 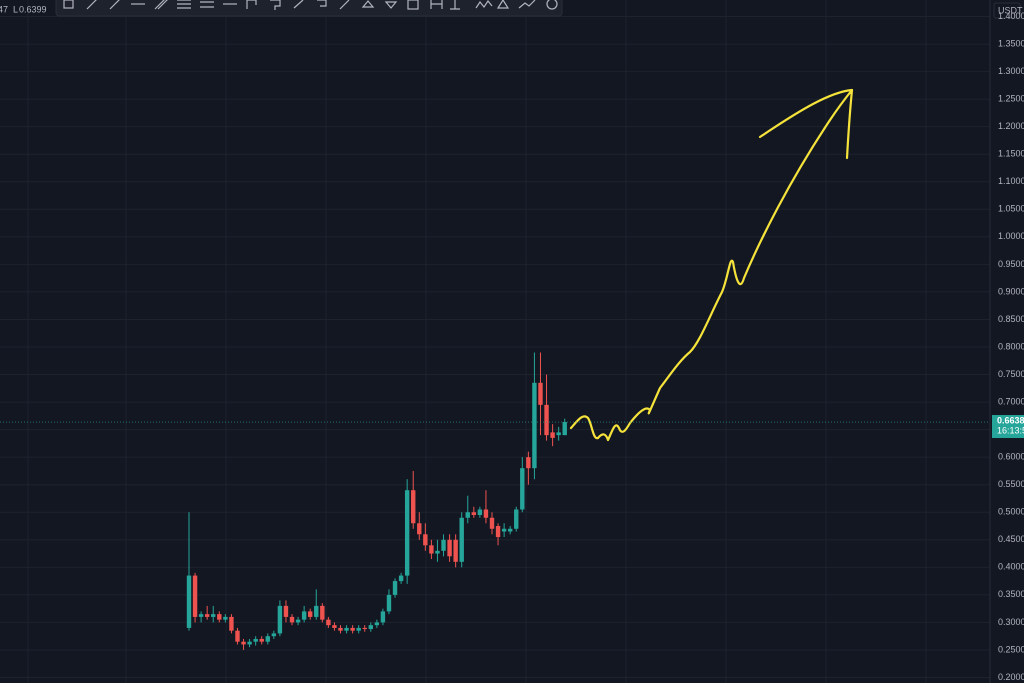 What do you see at coordinates (1011, 401) in the screenshot?
I see `y-tick-label: 0.7000` at bounding box center [1011, 401].